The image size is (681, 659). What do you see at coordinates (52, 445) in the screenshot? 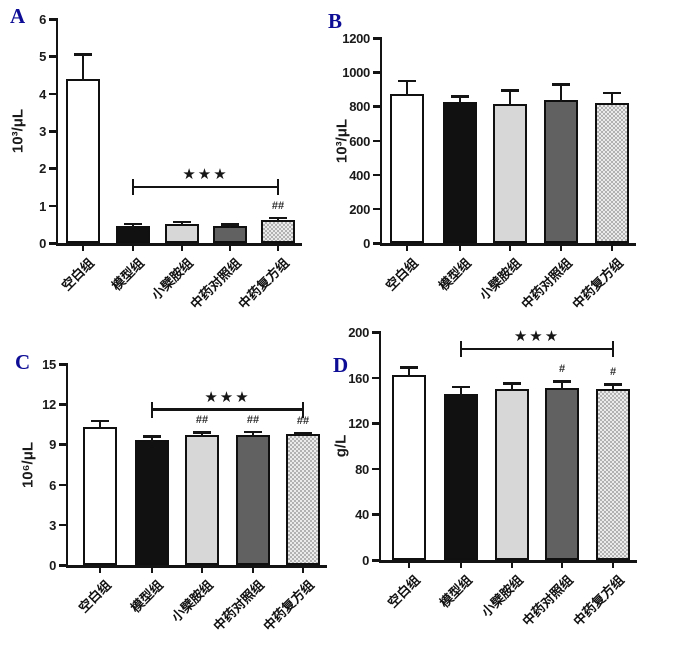
I see `y-tick-label: 9` at bounding box center [52, 445].